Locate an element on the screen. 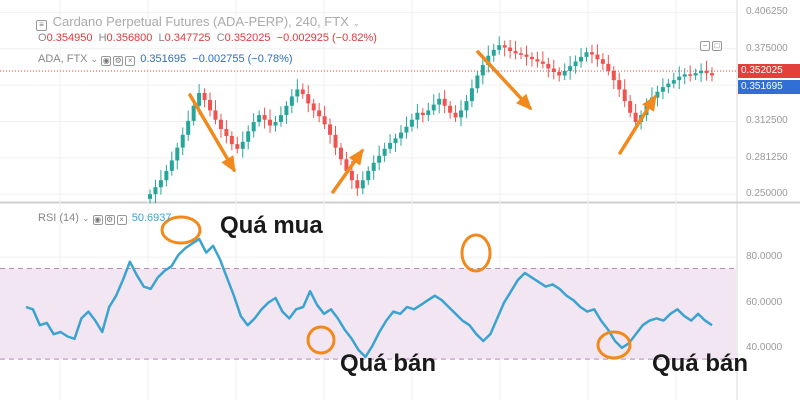  open-value: 0.354950 is located at coordinates (69, 38).